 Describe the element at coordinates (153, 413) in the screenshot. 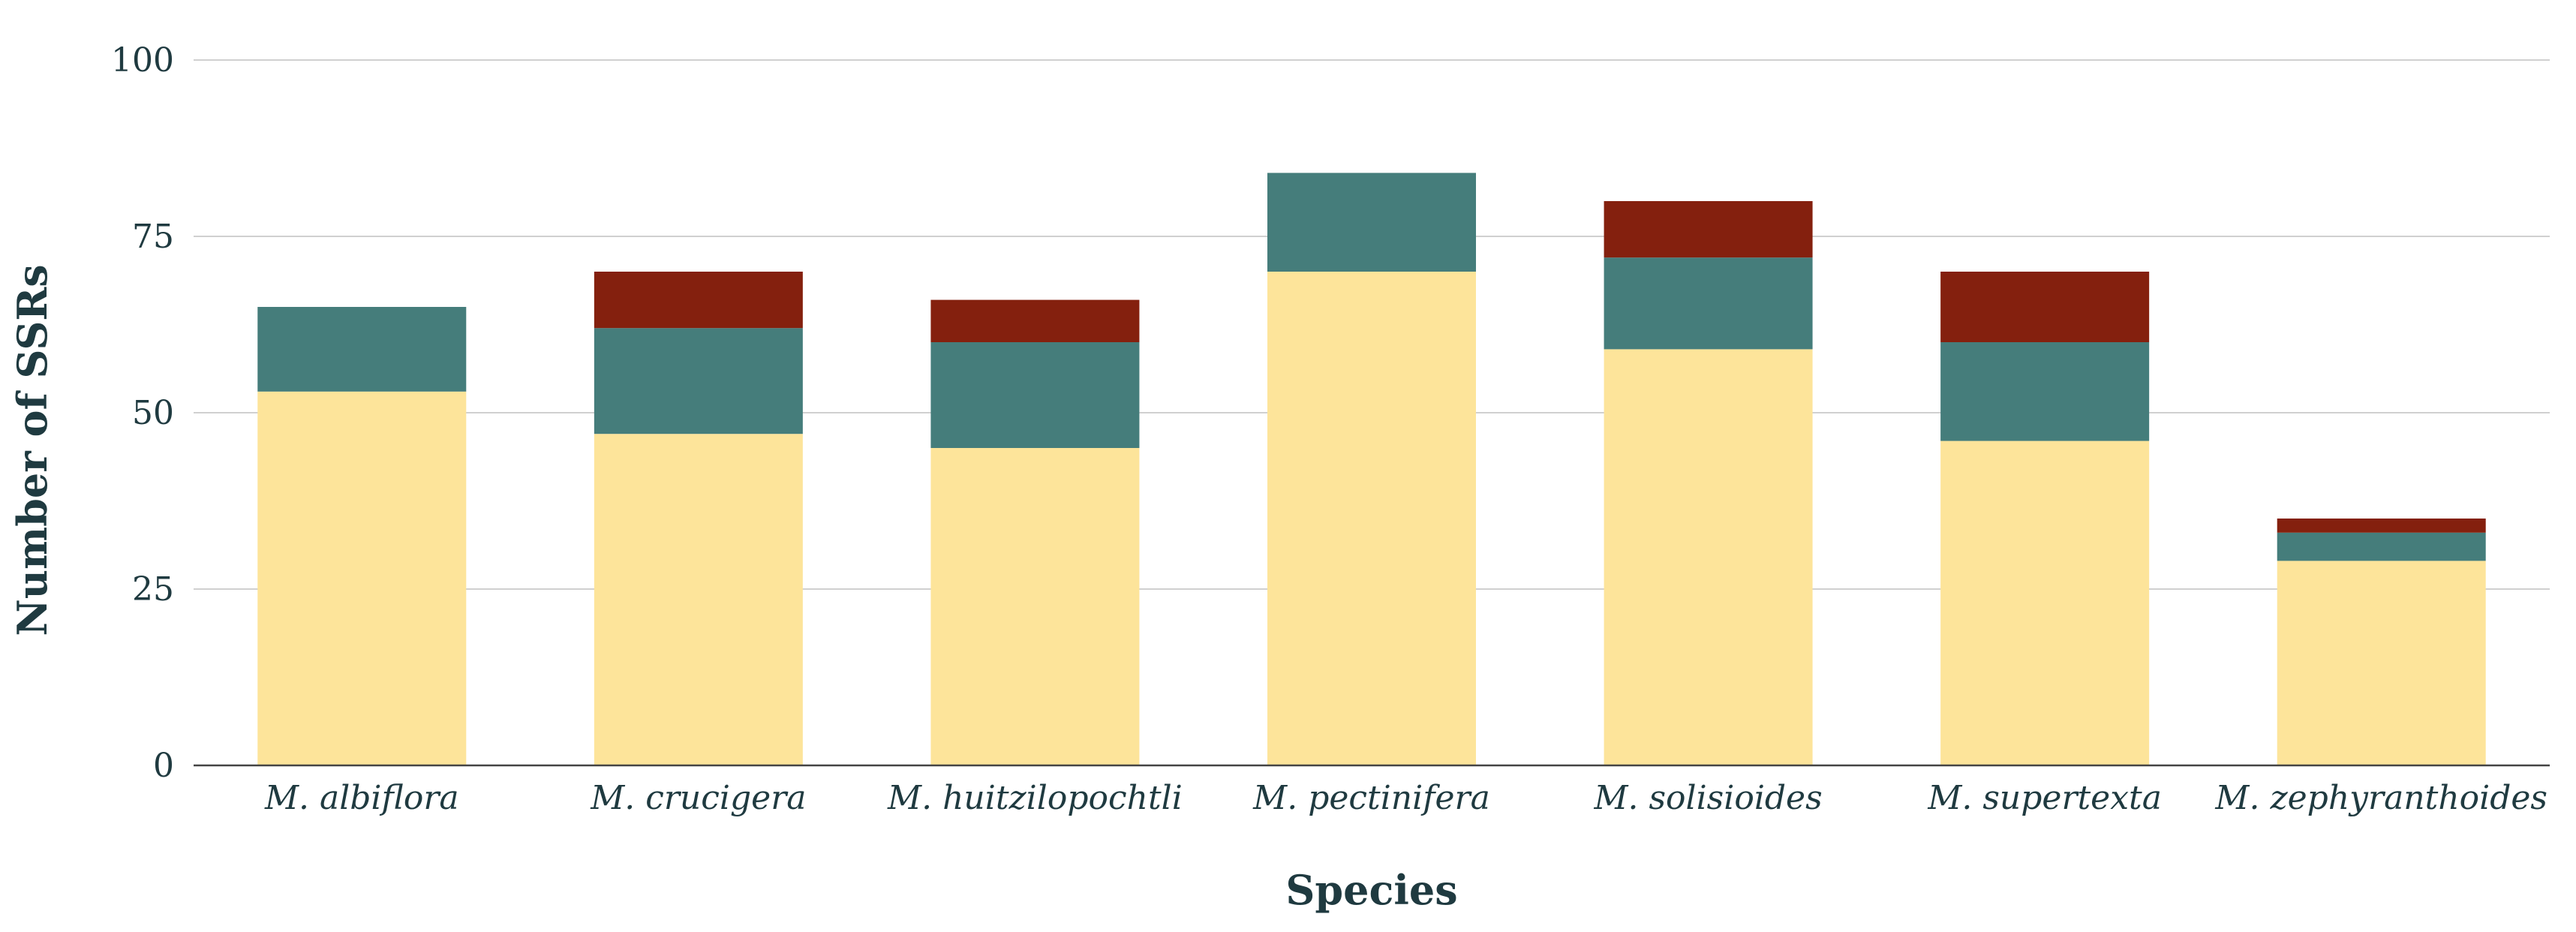

I see `y-tick-label: 50` at that location.